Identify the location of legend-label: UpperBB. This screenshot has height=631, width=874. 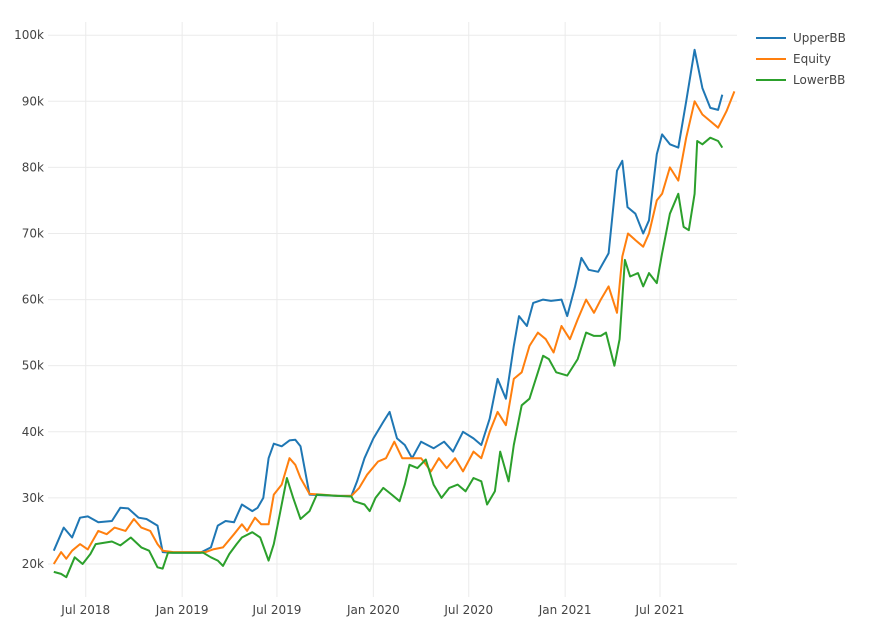
(819, 38).